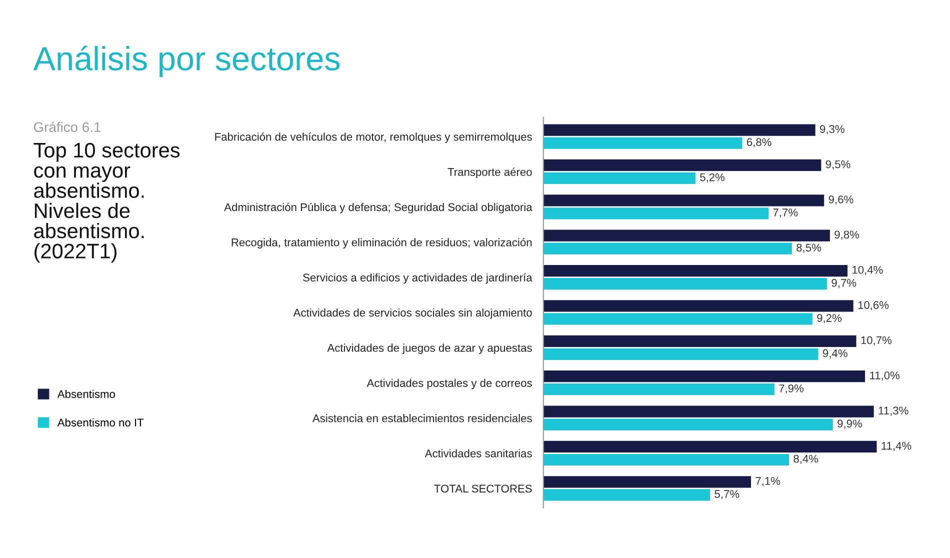 This screenshot has width=950, height=558. What do you see at coordinates (727, 495) in the screenshot?
I see `data-label: 5,7%` at bounding box center [727, 495].